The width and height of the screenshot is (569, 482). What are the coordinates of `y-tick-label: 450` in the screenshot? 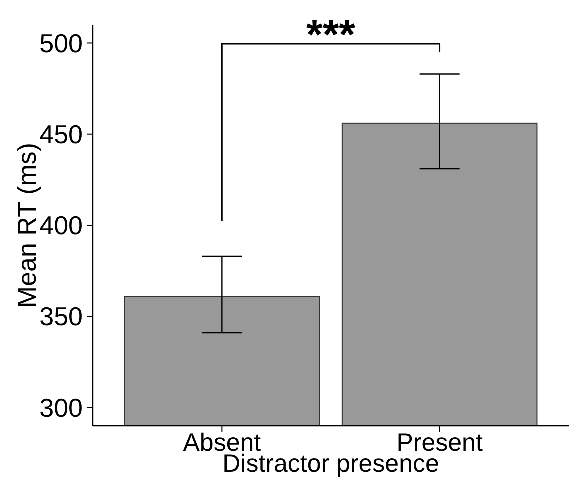 It's located at (61, 134).